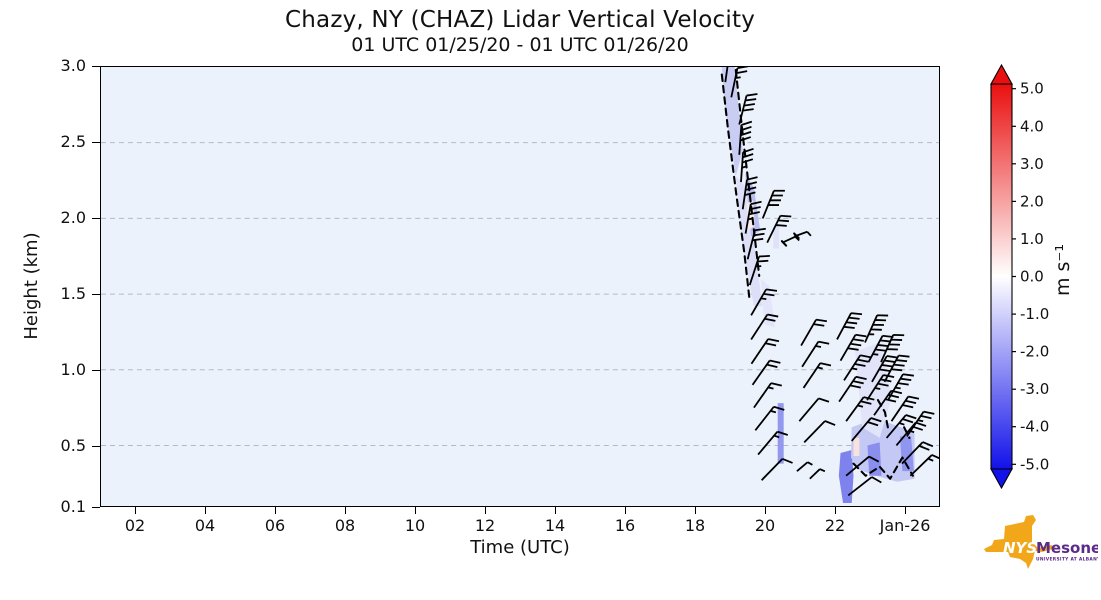 This screenshot has width=1101, height=600. I want to click on y-tick-label: 0.5, so click(73, 446).